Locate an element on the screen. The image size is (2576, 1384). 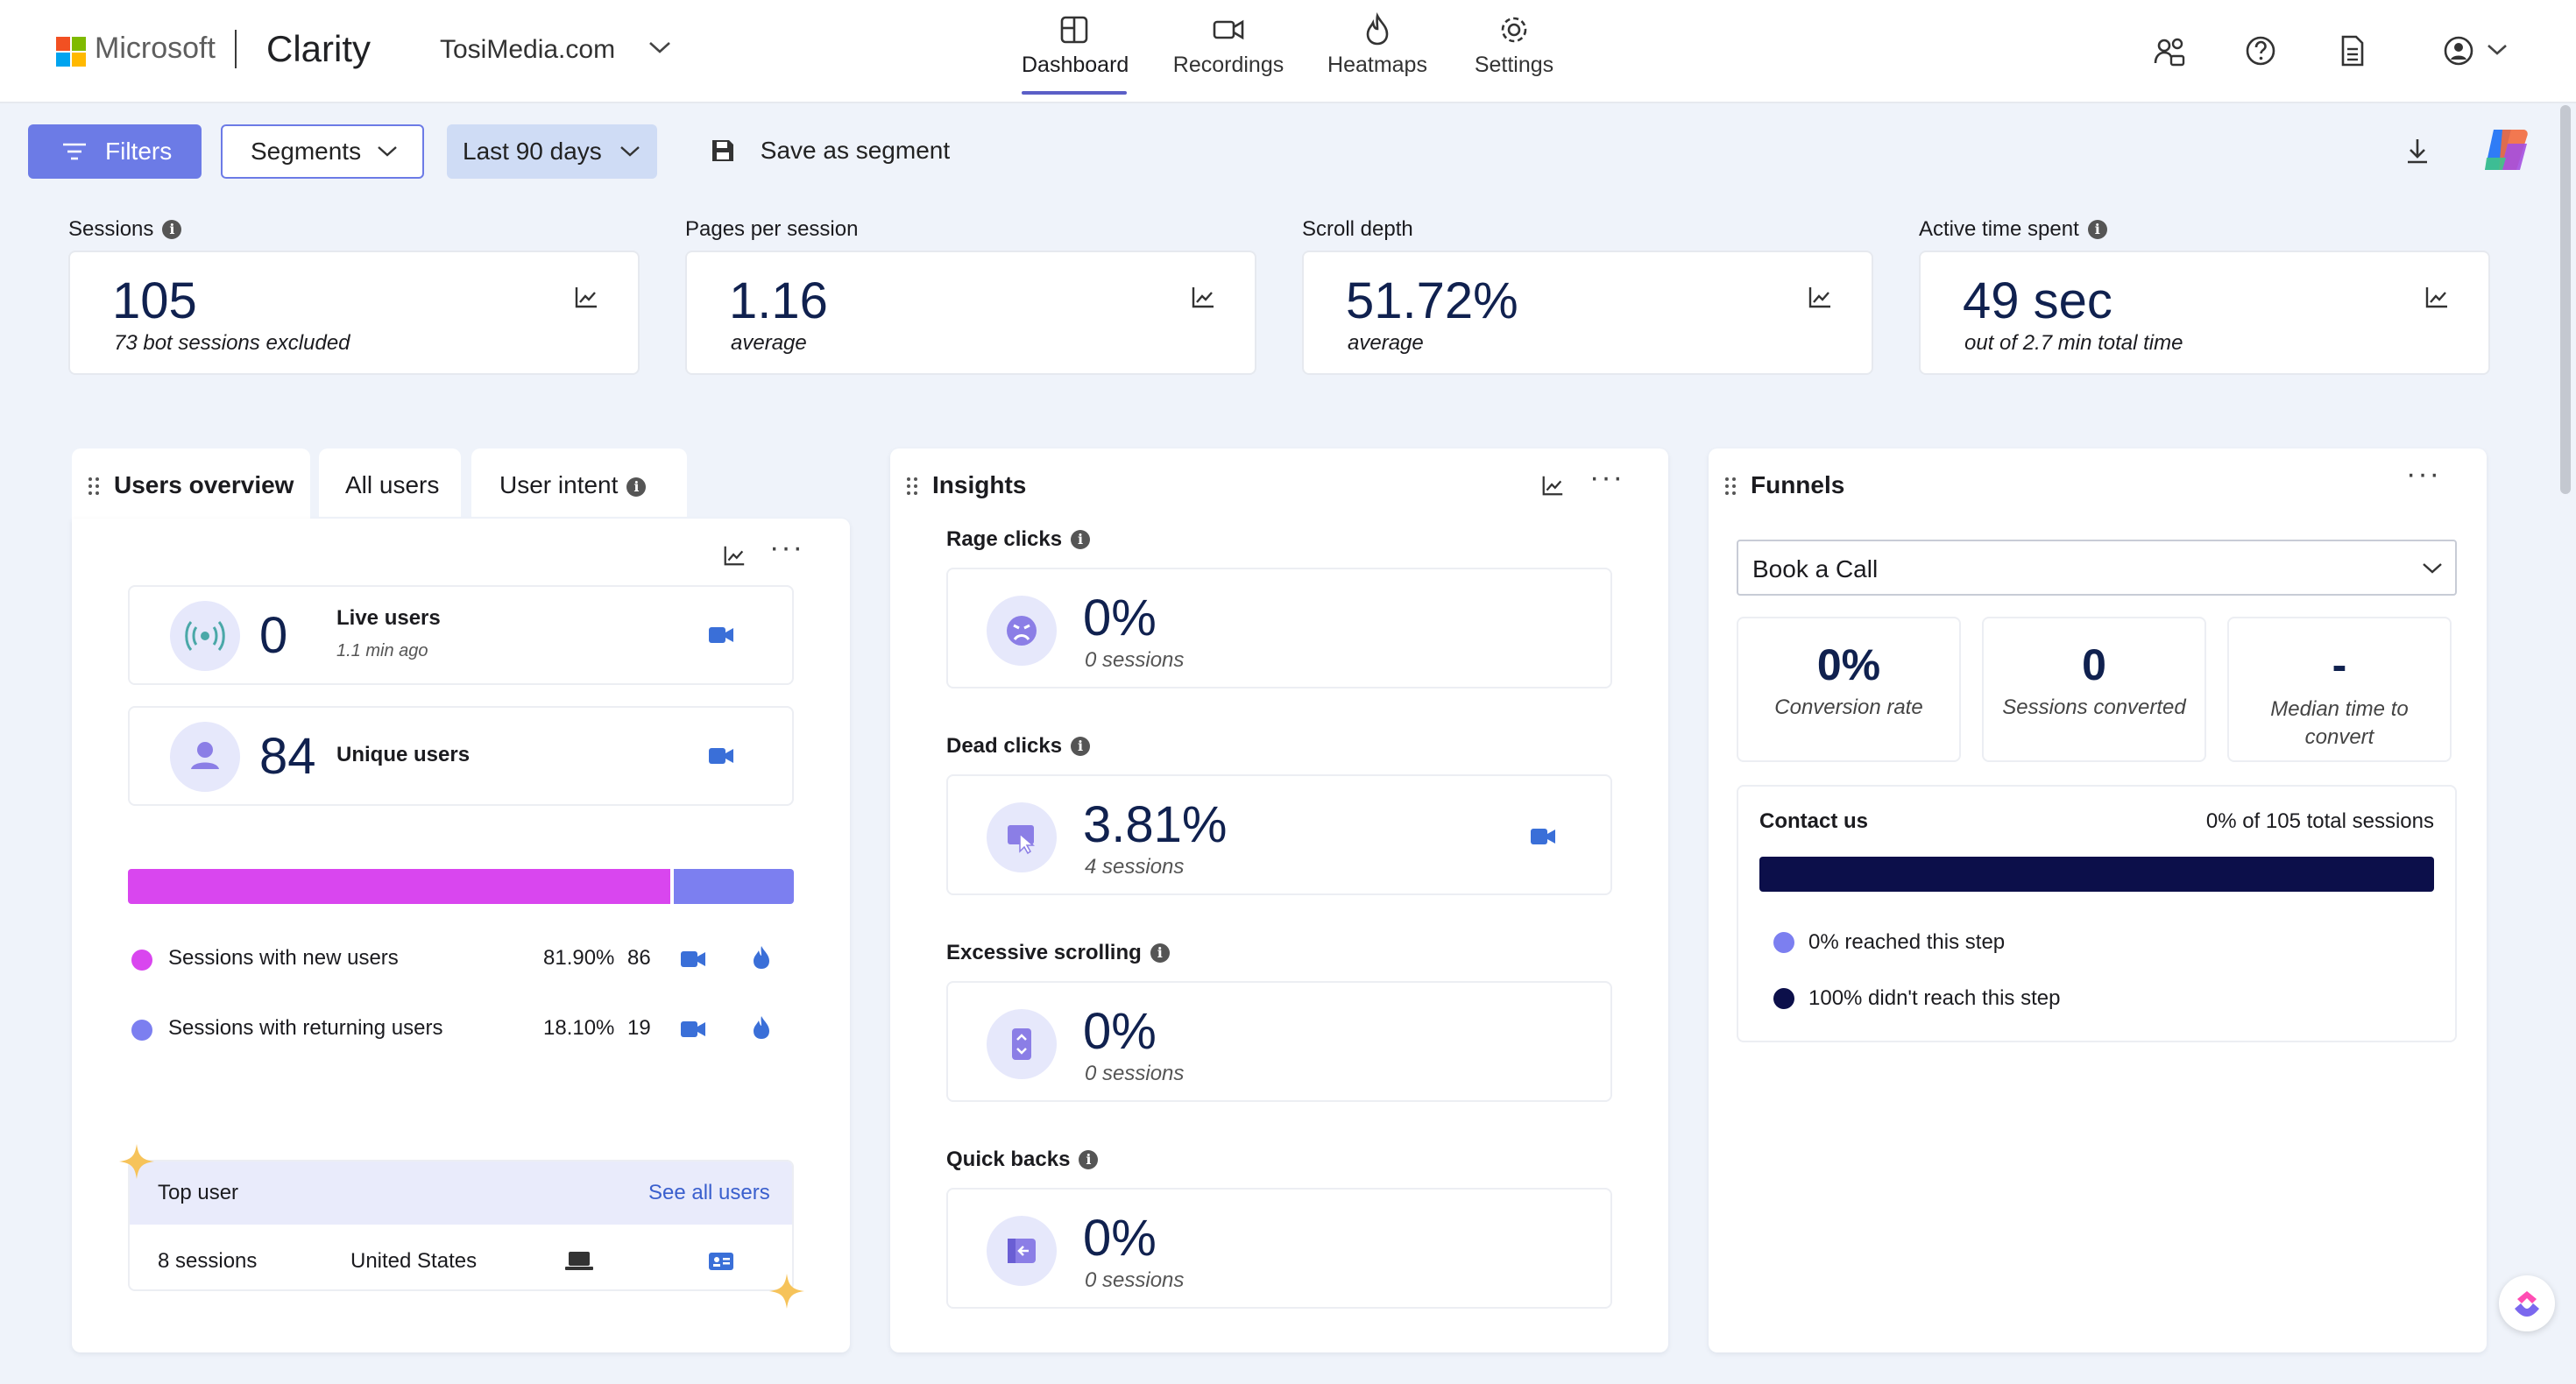
help-icon is located at coordinates (2260, 51).